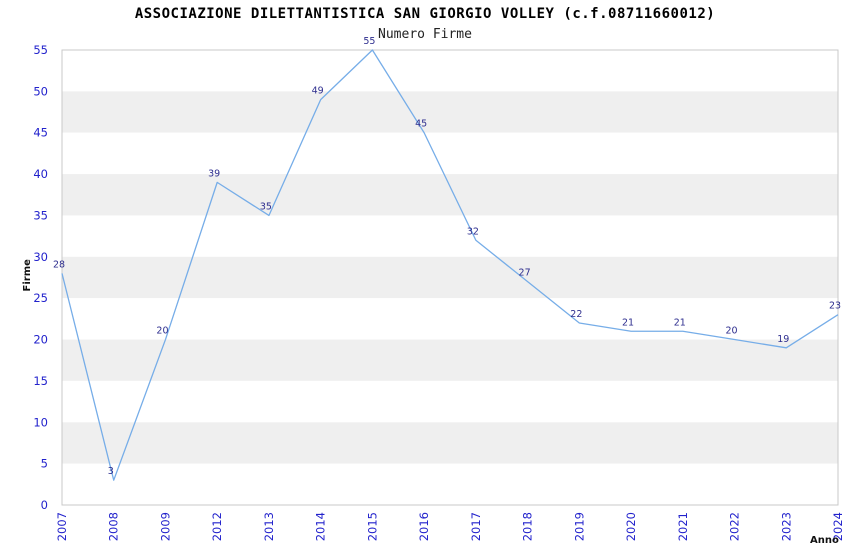  I want to click on y-tick-label: 55, so click(40, 50).